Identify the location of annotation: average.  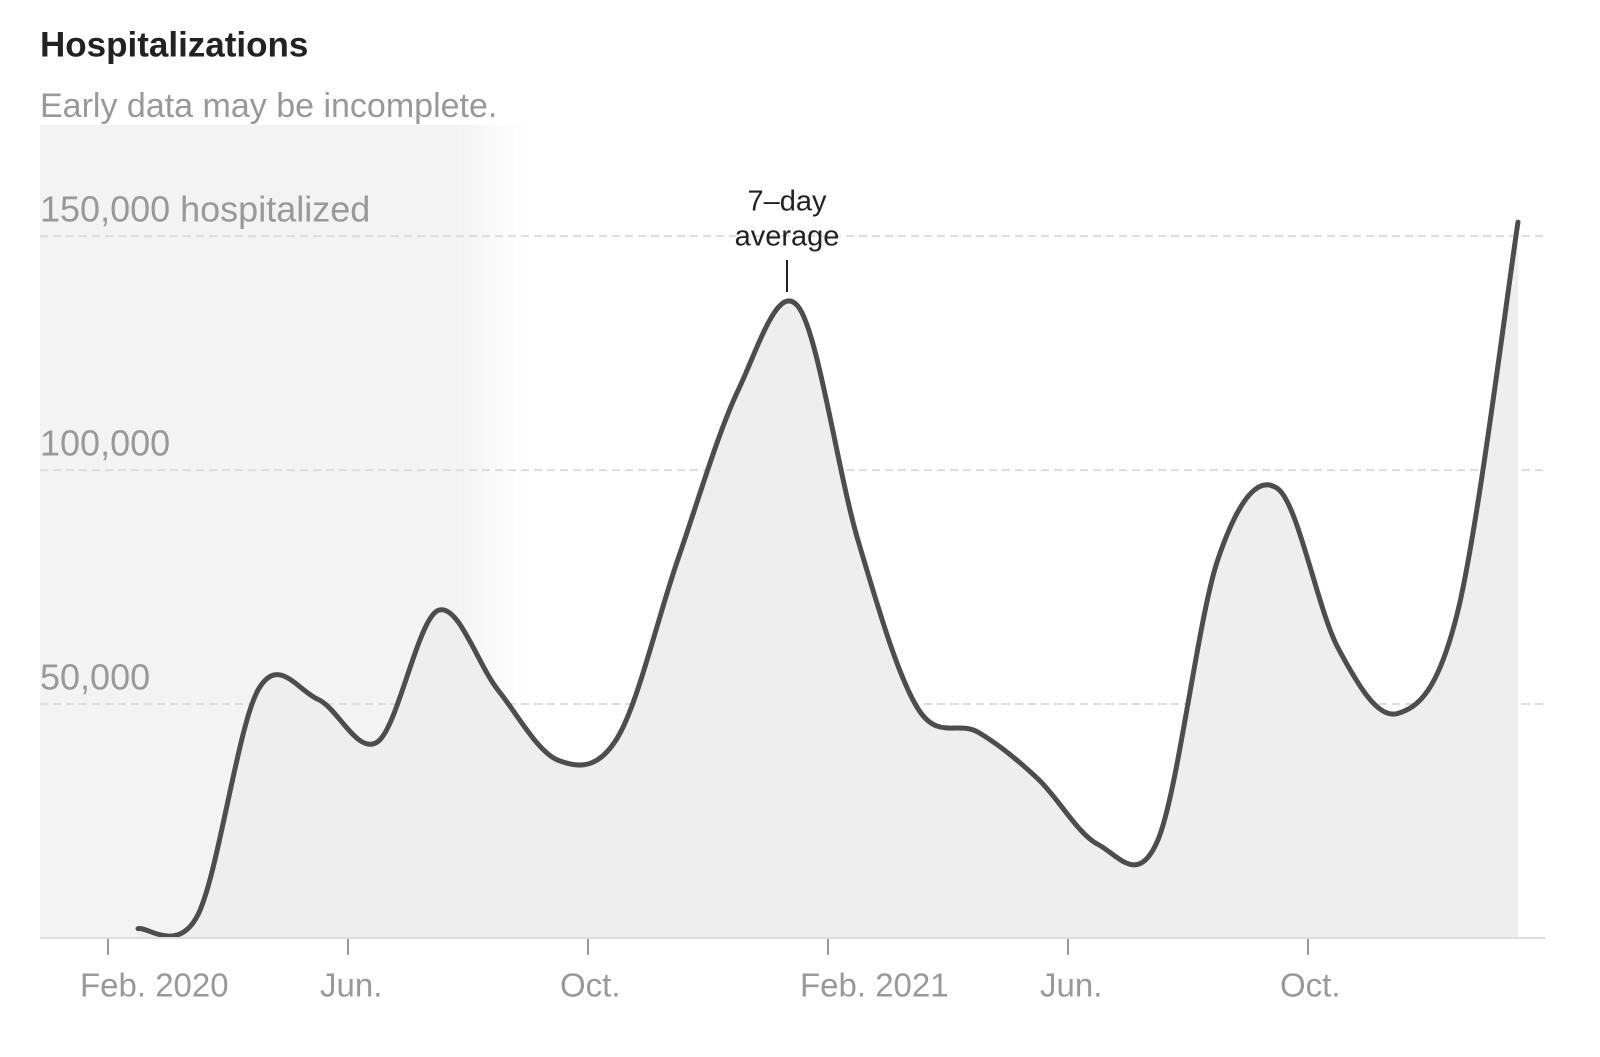
(787, 237).